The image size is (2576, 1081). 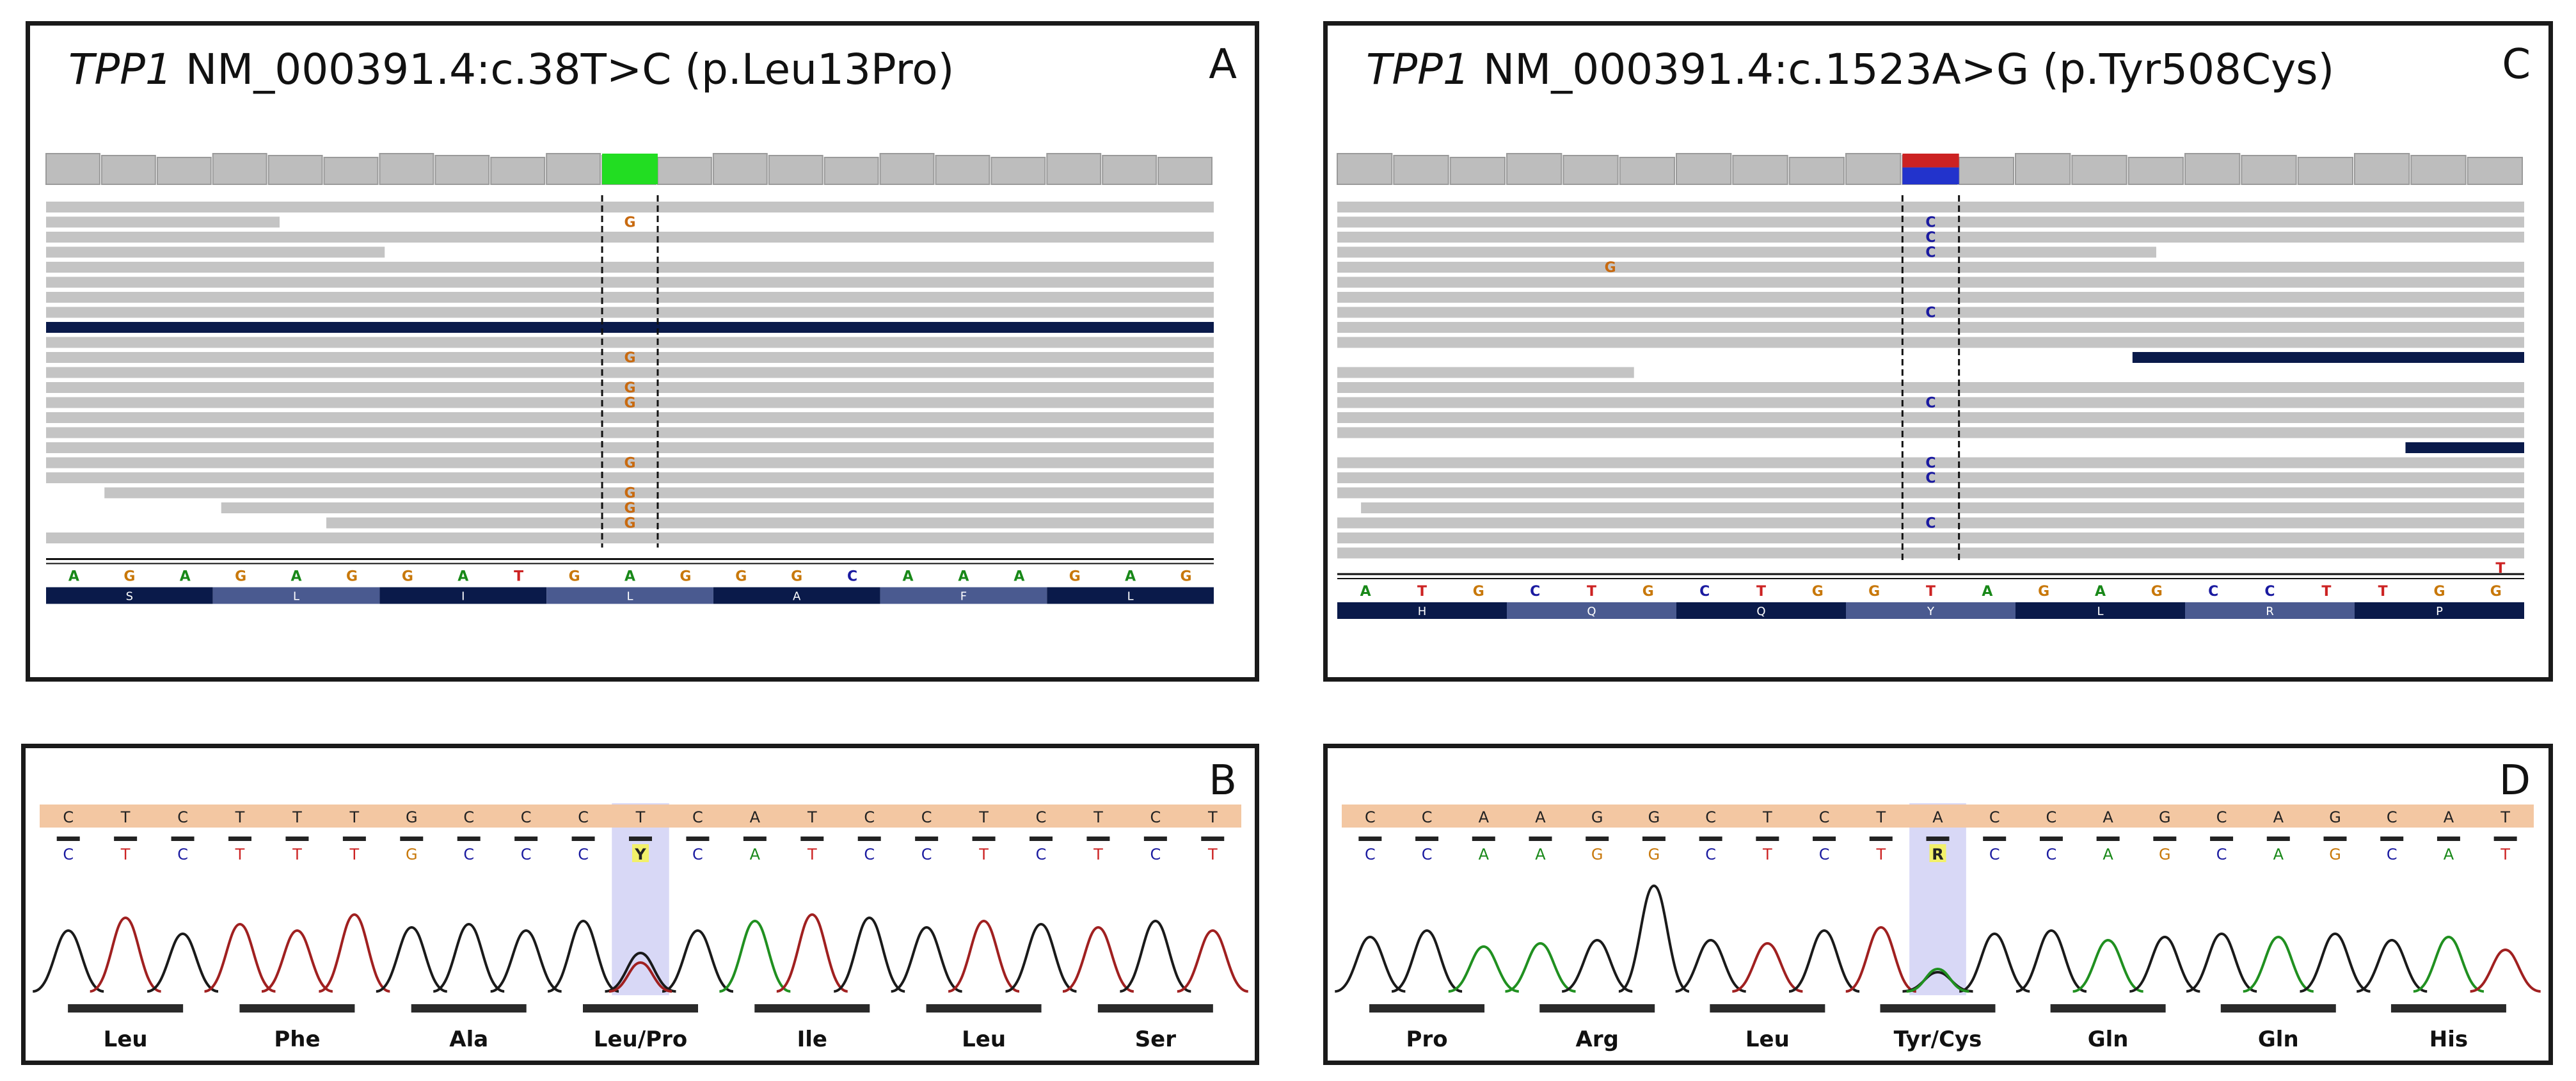 I want to click on amino-acid-label: F, so click(x=964, y=597).